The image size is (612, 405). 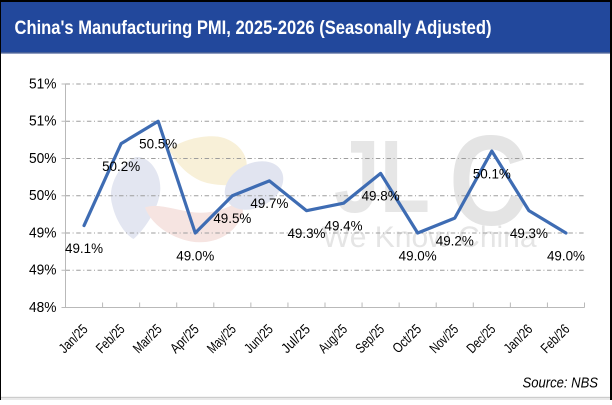 What do you see at coordinates (561, 383) in the screenshot?
I see `svg-text: Source: NBS` at bounding box center [561, 383].